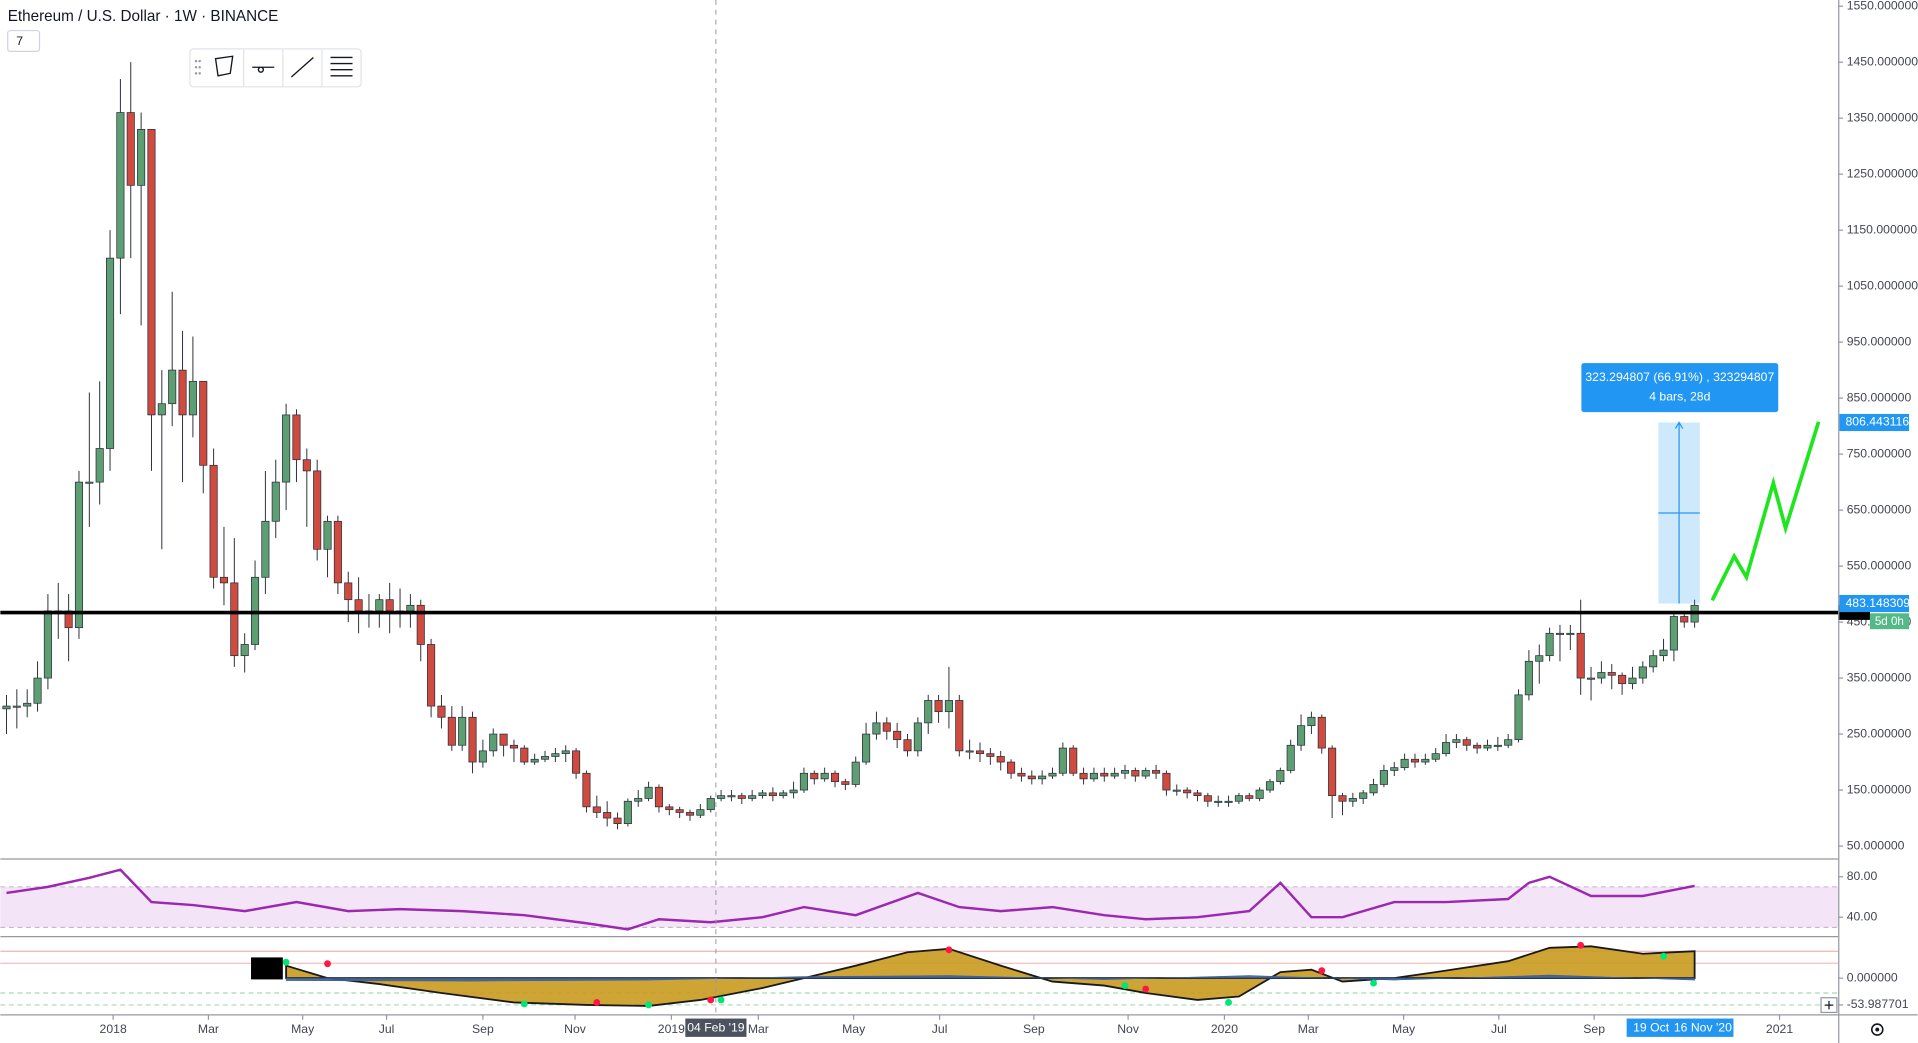  What do you see at coordinates (1876, 845) in the screenshot?
I see `price-tick-label: 50.000000` at bounding box center [1876, 845].